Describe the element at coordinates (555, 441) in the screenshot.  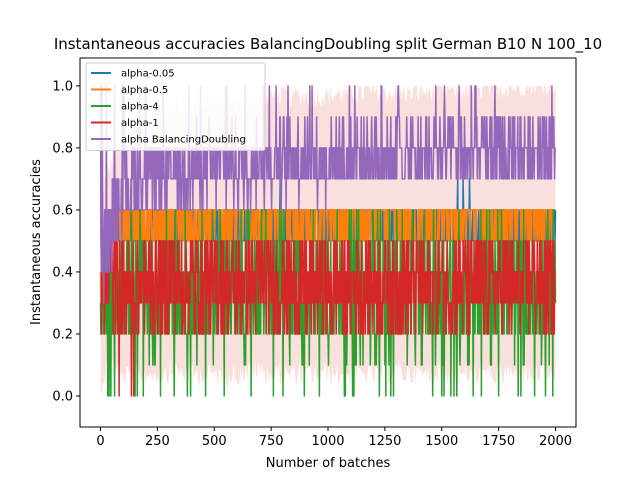
I see `x-tick-label: 2000` at that location.